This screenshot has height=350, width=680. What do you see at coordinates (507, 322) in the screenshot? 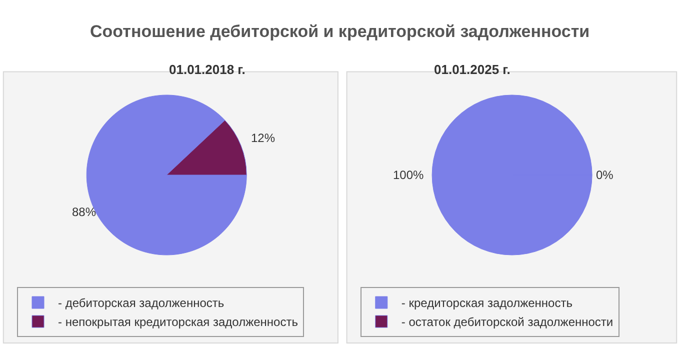
I see `legend-label: - остаток дебиторской задолженности` at bounding box center [507, 322].